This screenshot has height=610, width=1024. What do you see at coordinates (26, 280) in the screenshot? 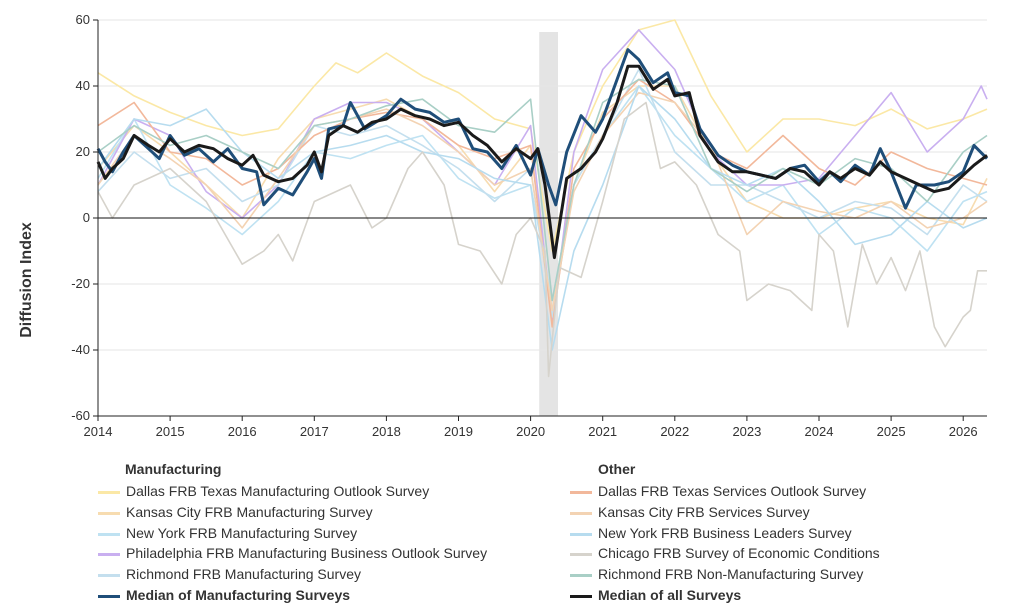
I see `y-axis-label: Diffusion Index` at bounding box center [26, 280].